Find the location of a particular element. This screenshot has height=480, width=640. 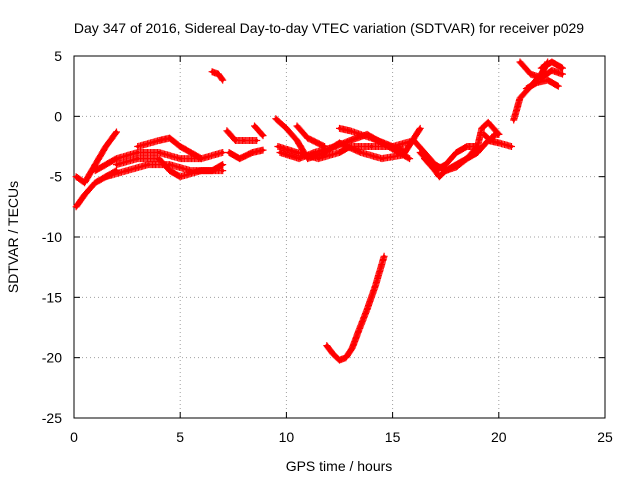

series-arc-dip is located at coordinates (355, 308).